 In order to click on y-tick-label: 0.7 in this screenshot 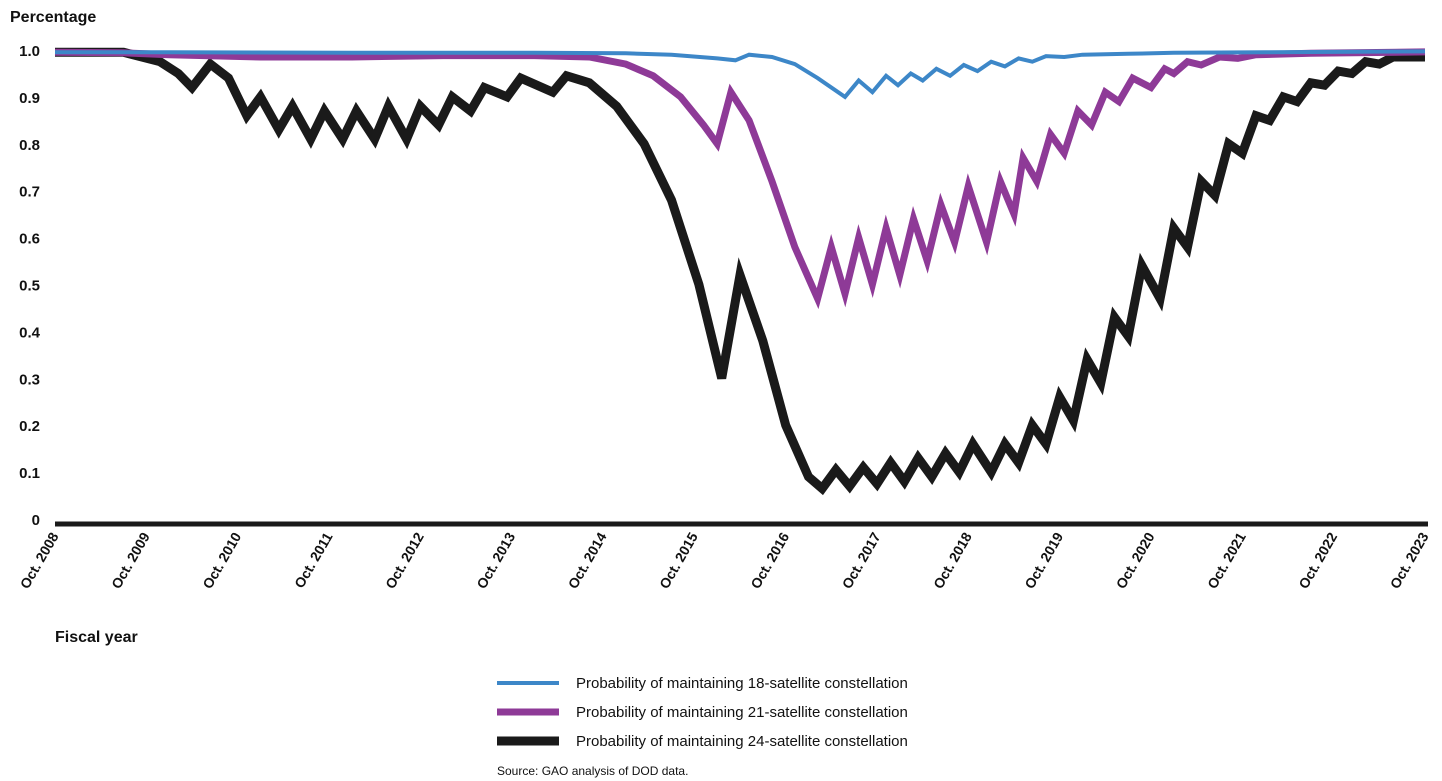, I will do `click(29, 192)`.